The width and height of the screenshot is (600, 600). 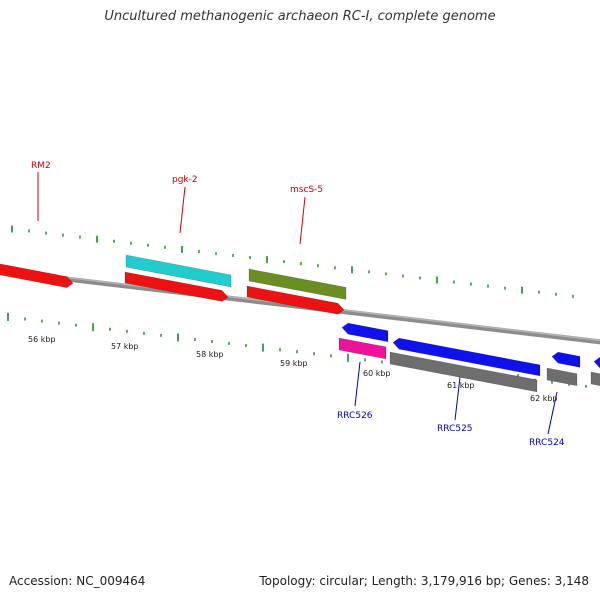 What do you see at coordinates (355, 416) in the screenshot?
I see `gene-label-rrc526: RRC526` at bounding box center [355, 416].